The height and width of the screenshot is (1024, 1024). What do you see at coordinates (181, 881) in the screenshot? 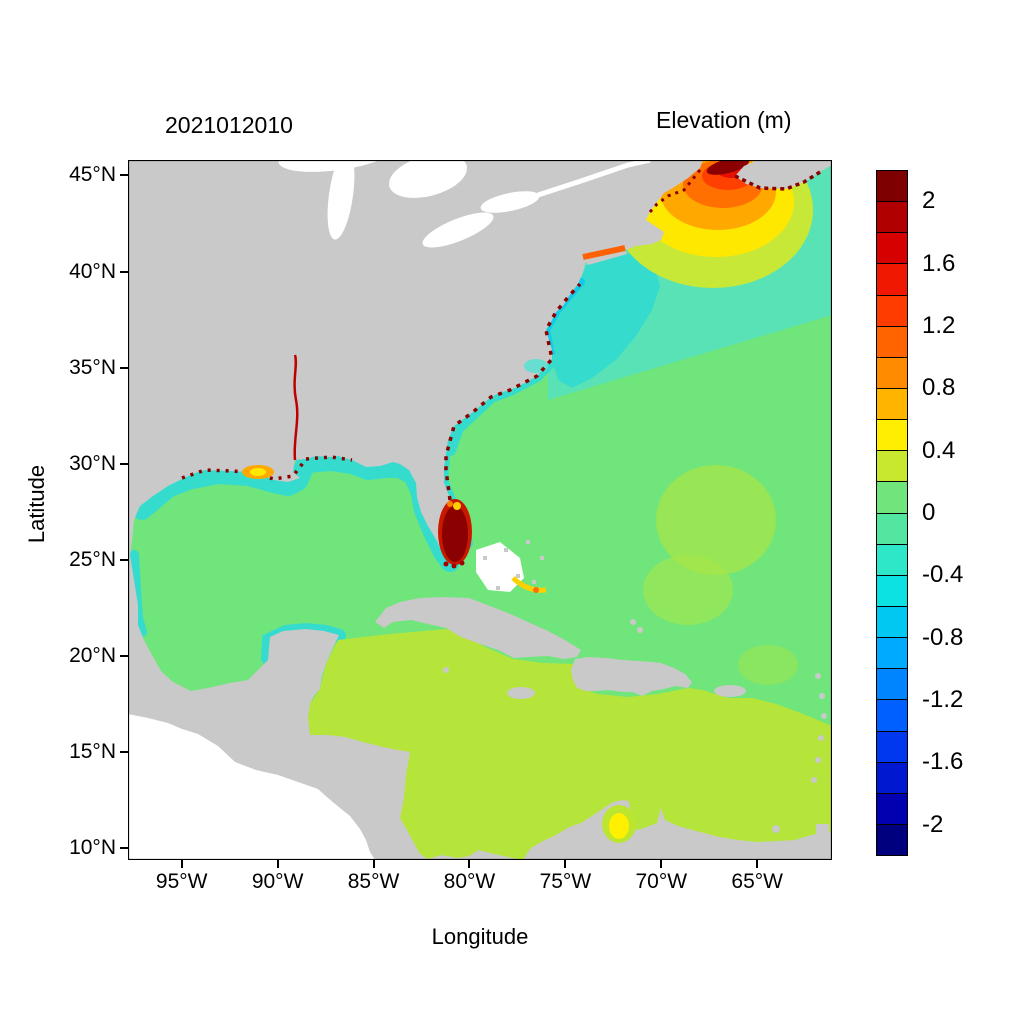
I see `x-tick-label: 95°W` at bounding box center [181, 881].